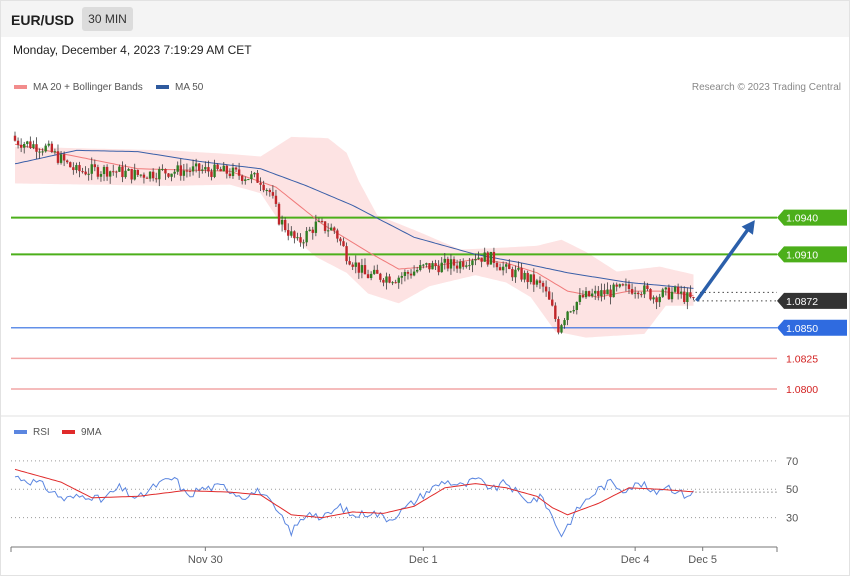  Describe the element at coordinates (802, 219) in the screenshot. I see `level-label: 1.0940` at that location.